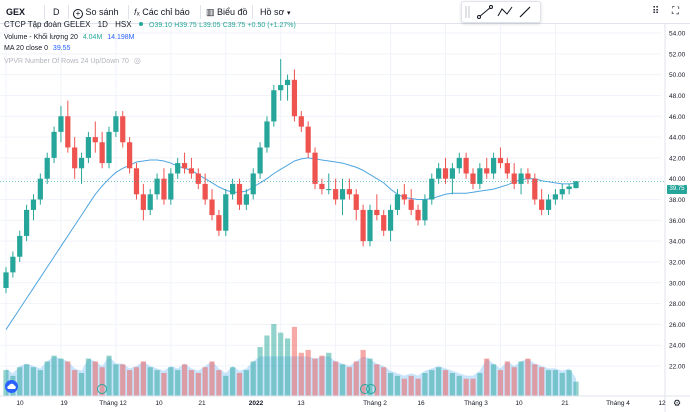 This screenshot has width=690, height=412. Describe the element at coordinates (202, 403) in the screenshot. I see `time-axis-label: 21` at that location.